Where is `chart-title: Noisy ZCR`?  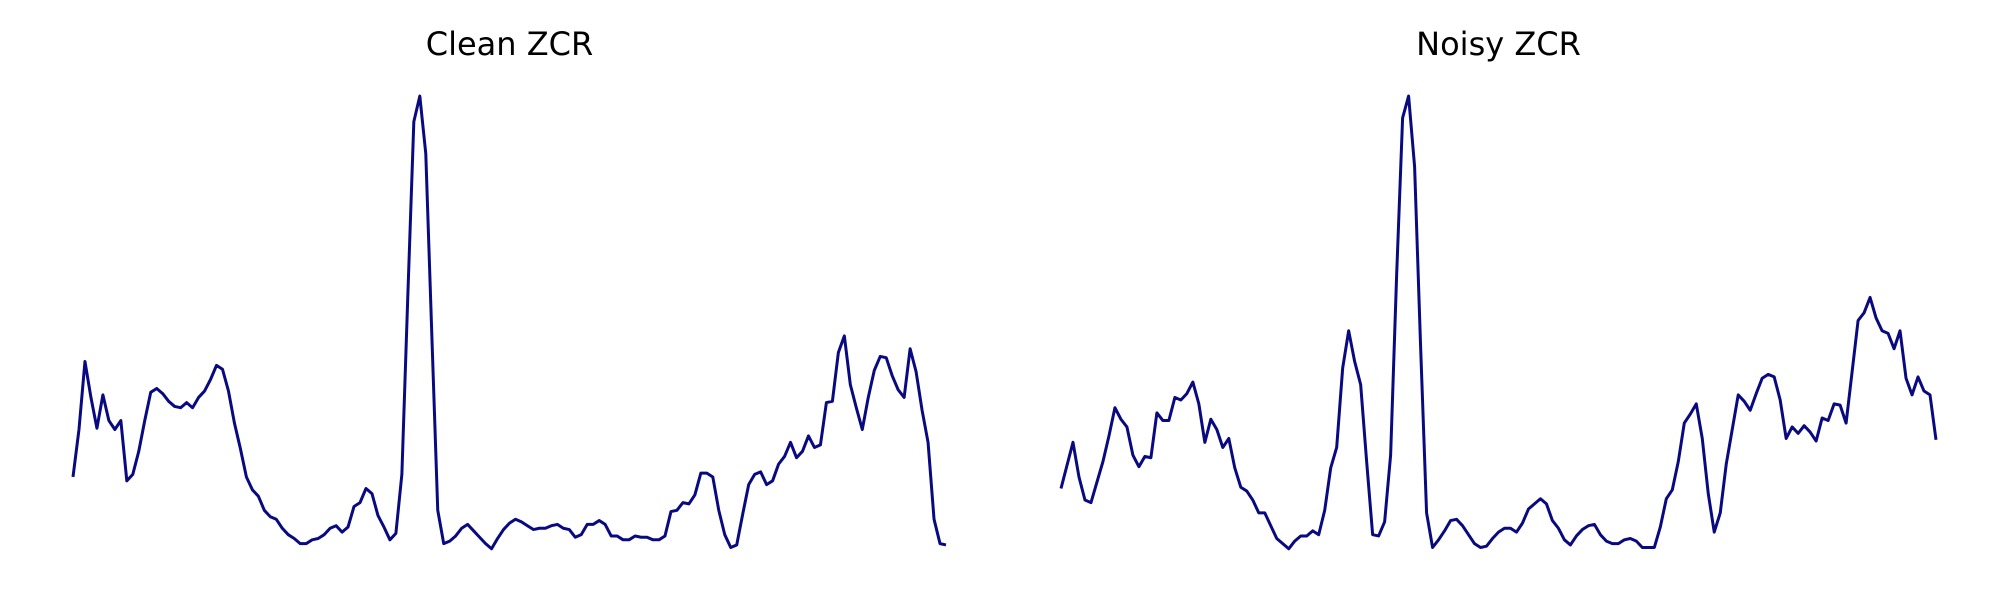
chart-title: Noisy ZCR is located at coordinates (1498, 44).